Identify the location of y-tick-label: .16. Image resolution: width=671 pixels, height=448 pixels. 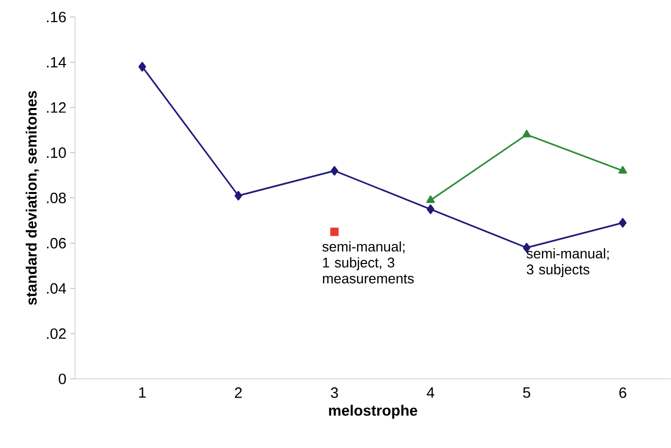
(56, 17).